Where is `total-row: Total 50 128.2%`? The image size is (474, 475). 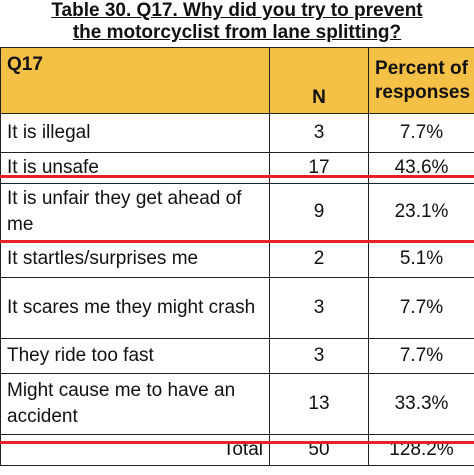
total-row: Total 50 128.2% is located at coordinates (237, 450).